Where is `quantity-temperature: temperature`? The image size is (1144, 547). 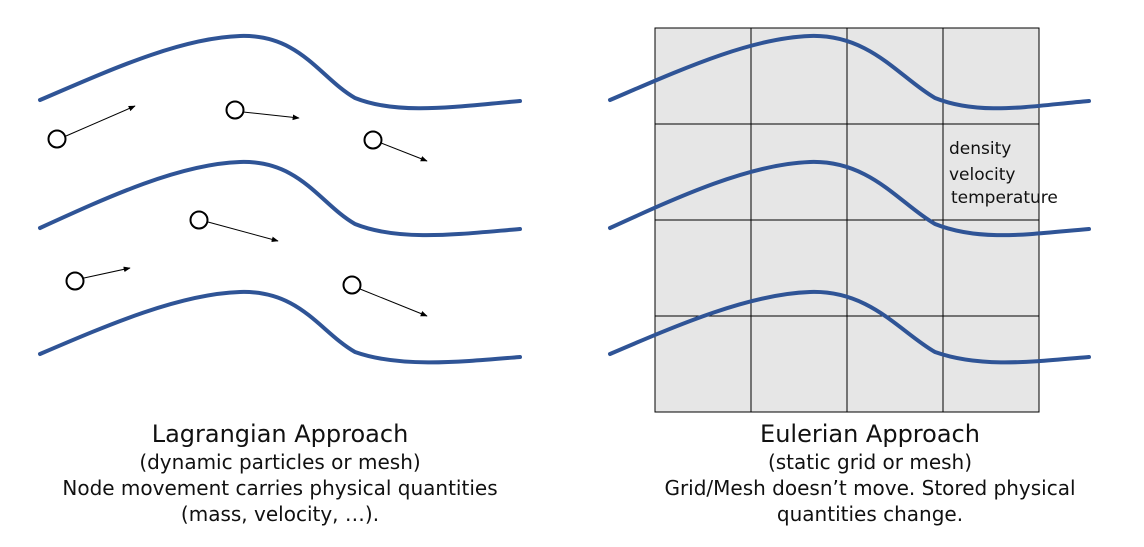
quantity-temperature: temperature is located at coordinates (1004, 198).